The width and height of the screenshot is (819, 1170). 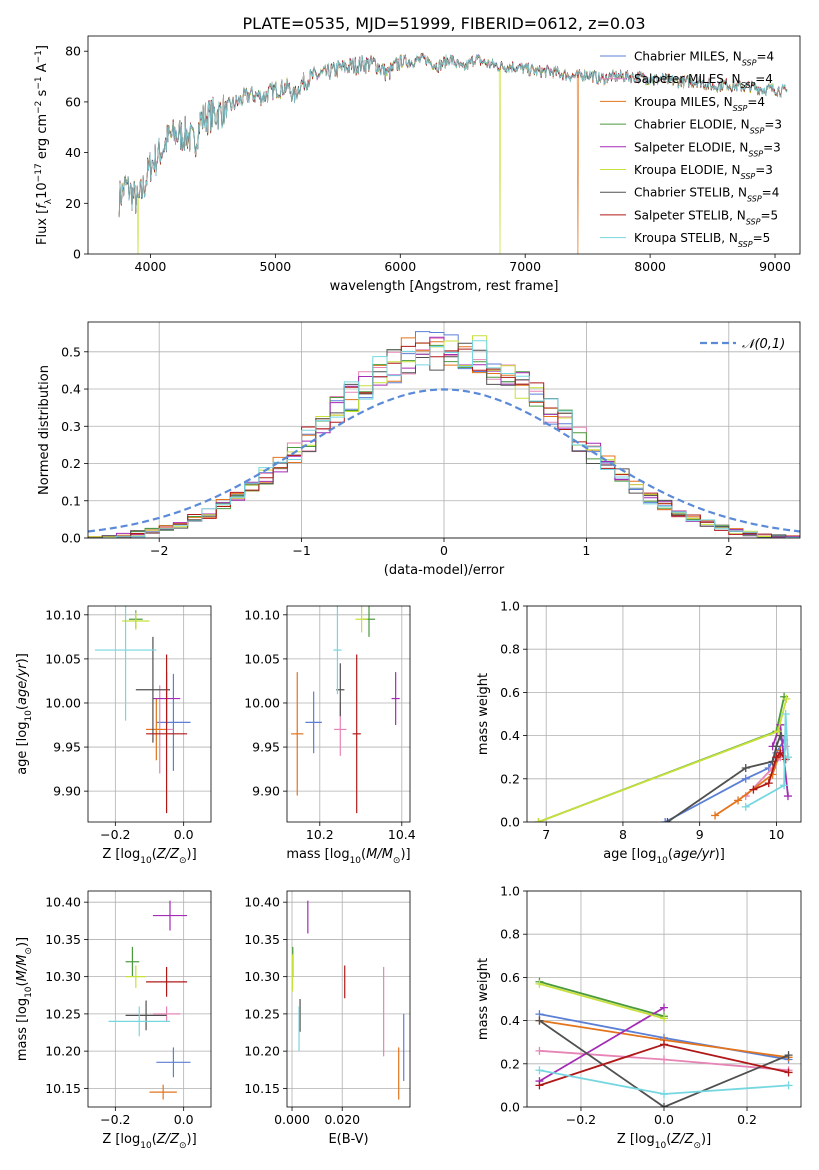 I want to click on x-axis-label: age [log10(age/yr)], so click(x=664, y=856).